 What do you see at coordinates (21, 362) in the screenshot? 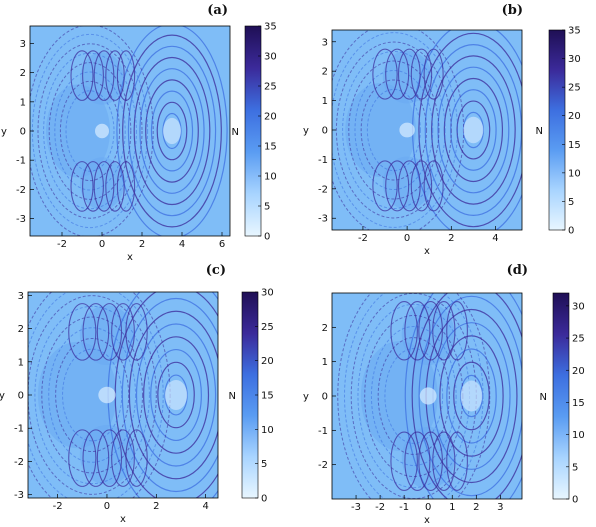
I see `y-tick-label: 1` at bounding box center [21, 362].